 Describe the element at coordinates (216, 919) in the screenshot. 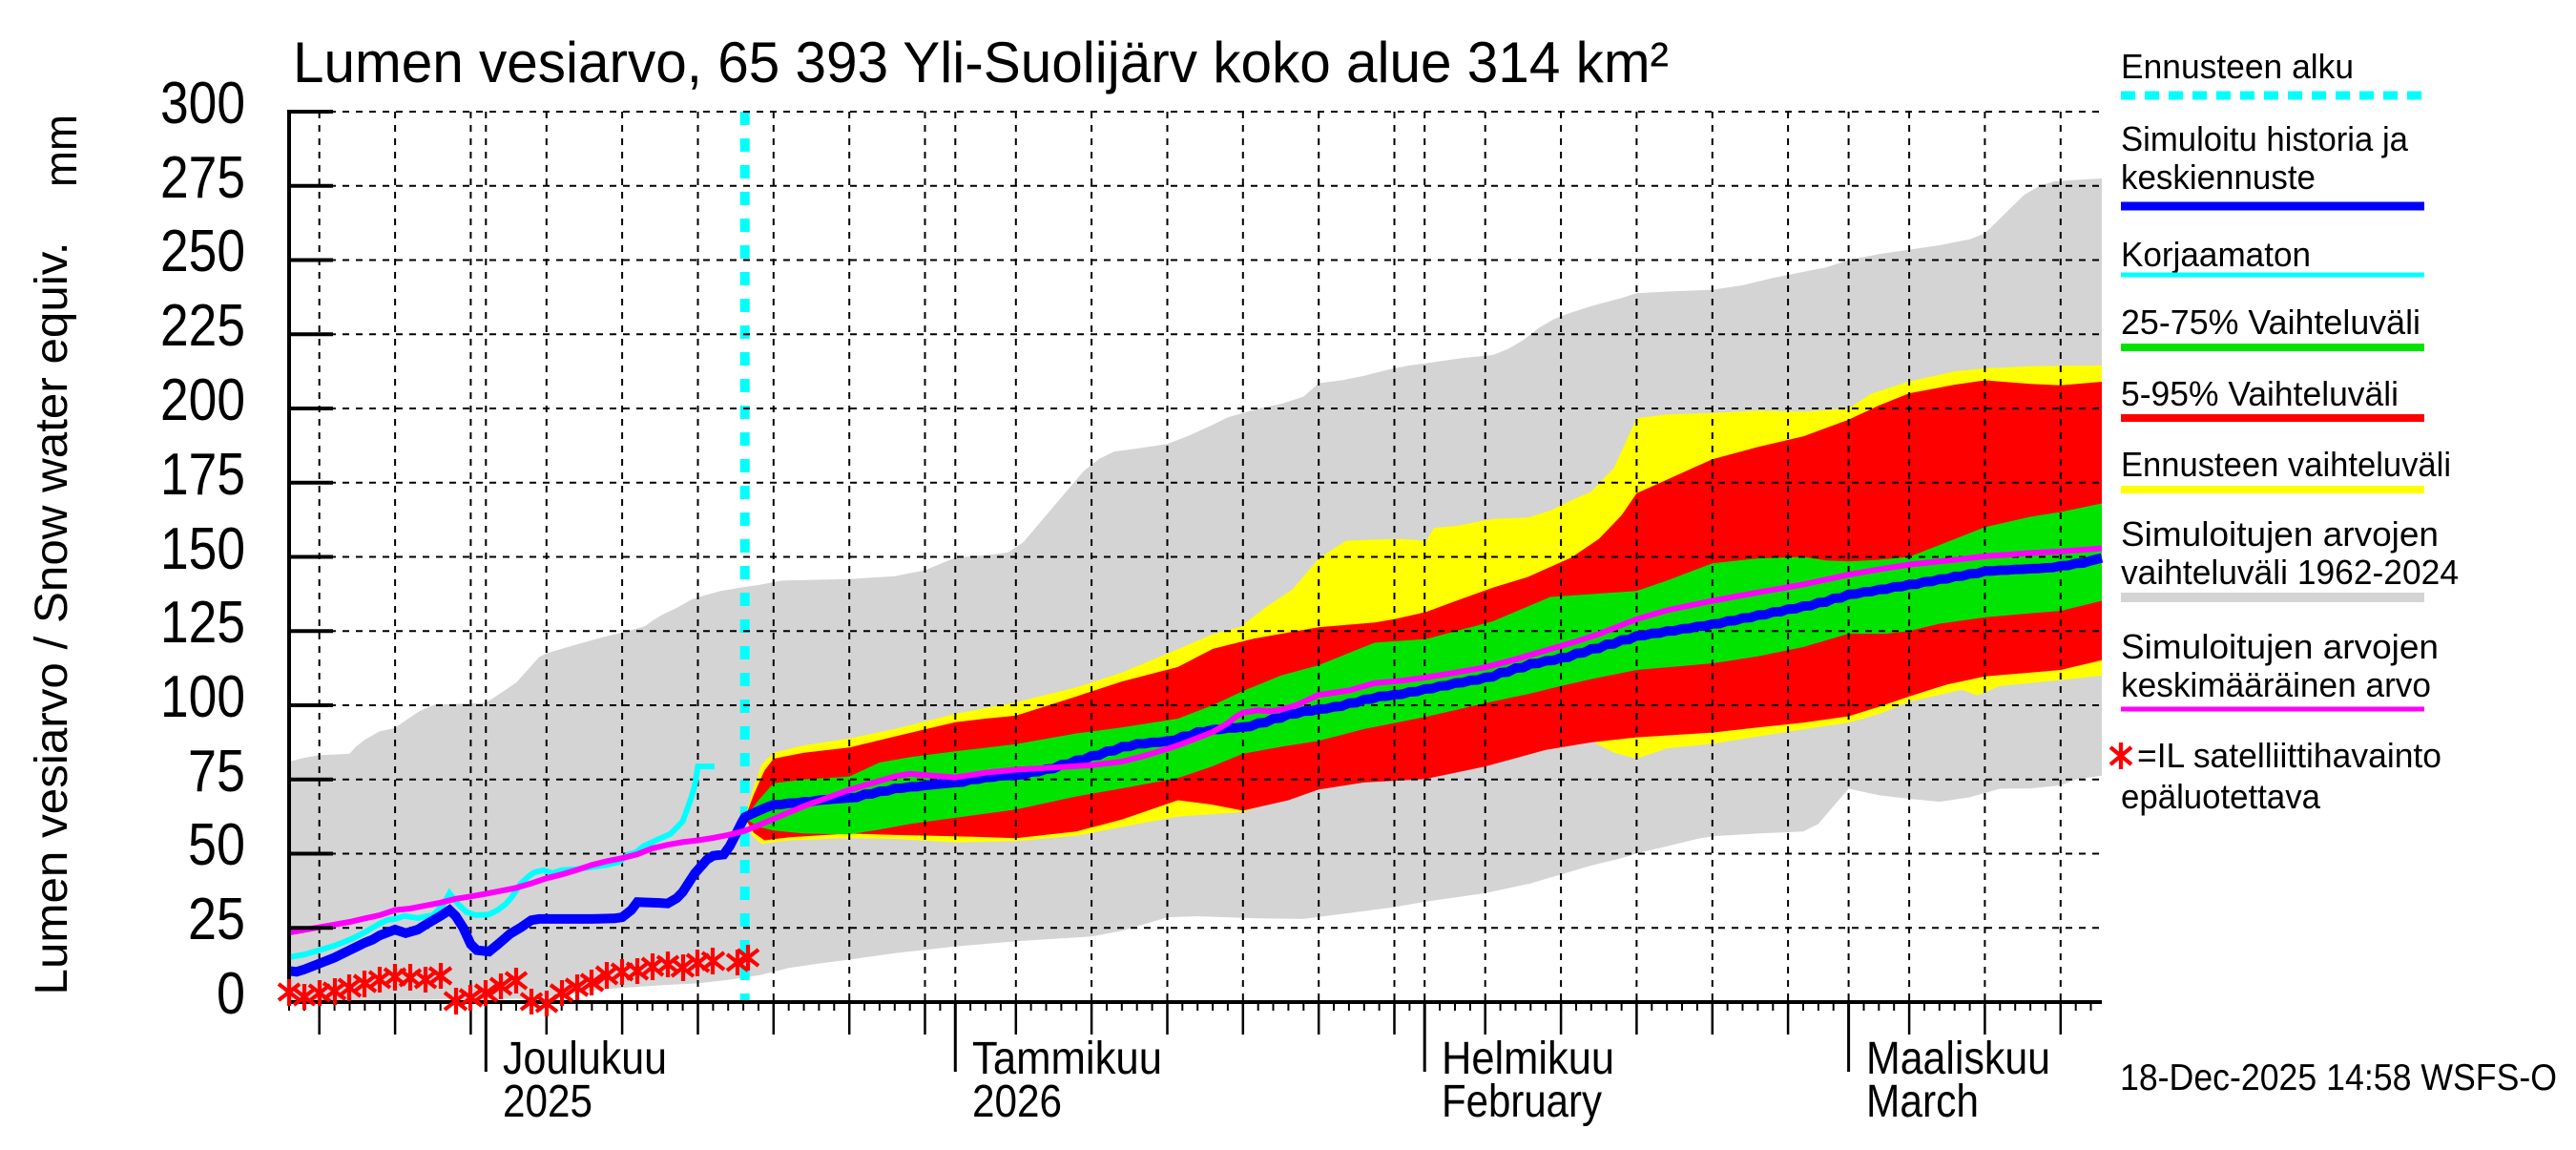

I see `svg-text: 25` at that location.